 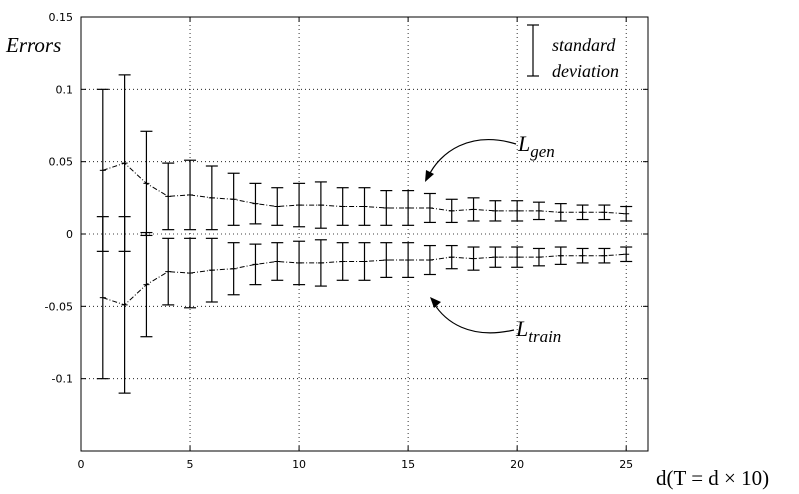 I want to click on lgen-arrow, so click(x=472, y=158).